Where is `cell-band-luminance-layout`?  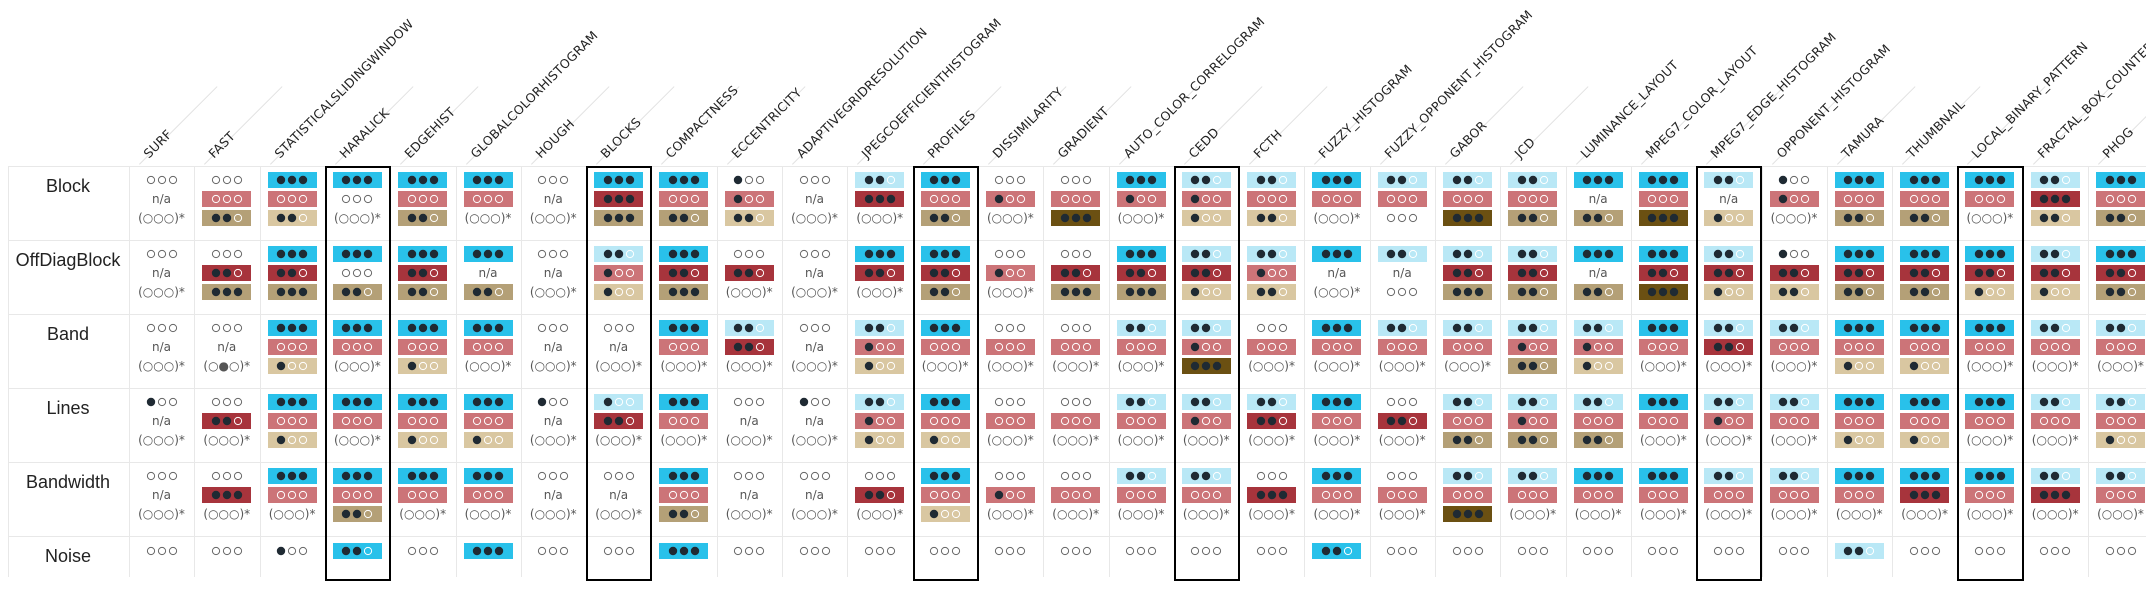 cell-band-luminance-layout is located at coordinates (1598, 351).